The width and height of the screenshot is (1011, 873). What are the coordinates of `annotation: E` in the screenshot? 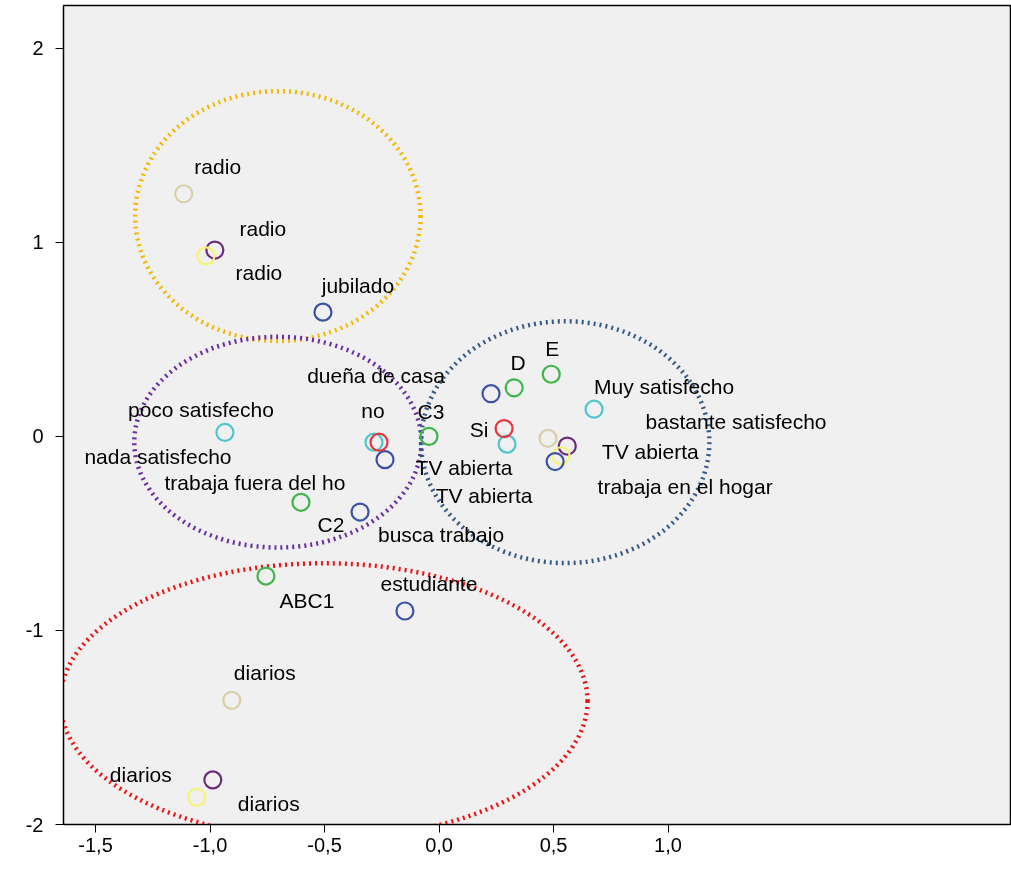 It's located at (552, 348).